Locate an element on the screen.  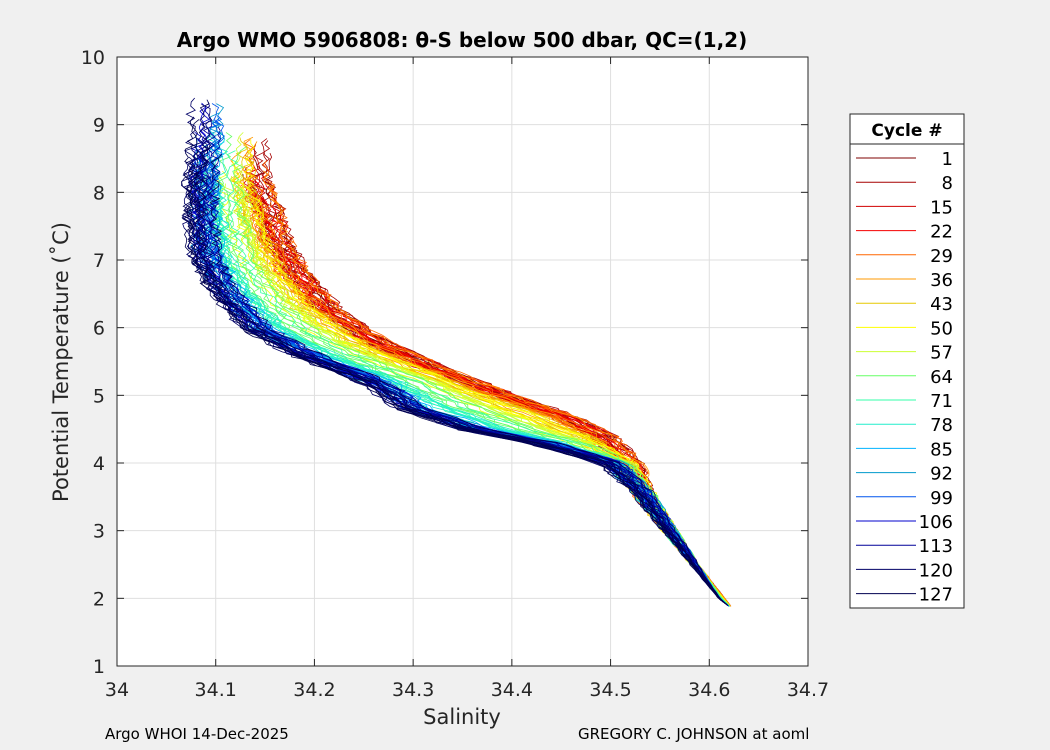
x-tick-label: 34.1 is located at coordinates (216, 690).